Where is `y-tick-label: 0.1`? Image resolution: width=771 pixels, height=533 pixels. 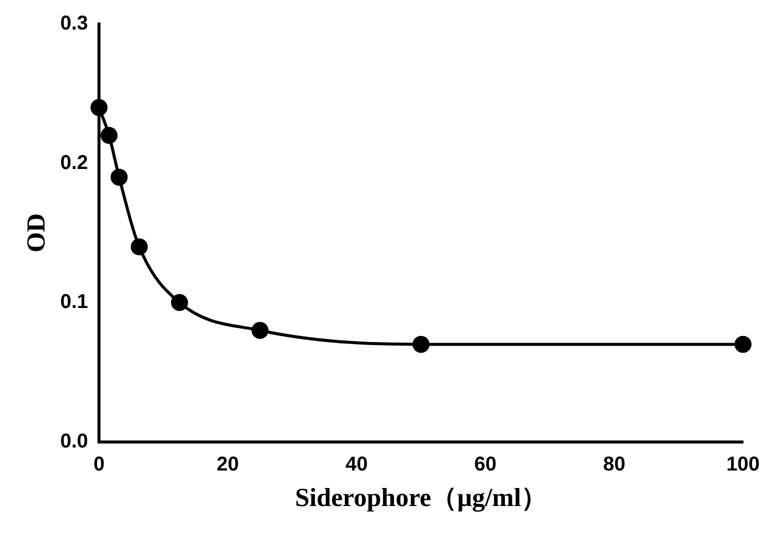 y-tick-label: 0.1 is located at coordinates (74, 302).